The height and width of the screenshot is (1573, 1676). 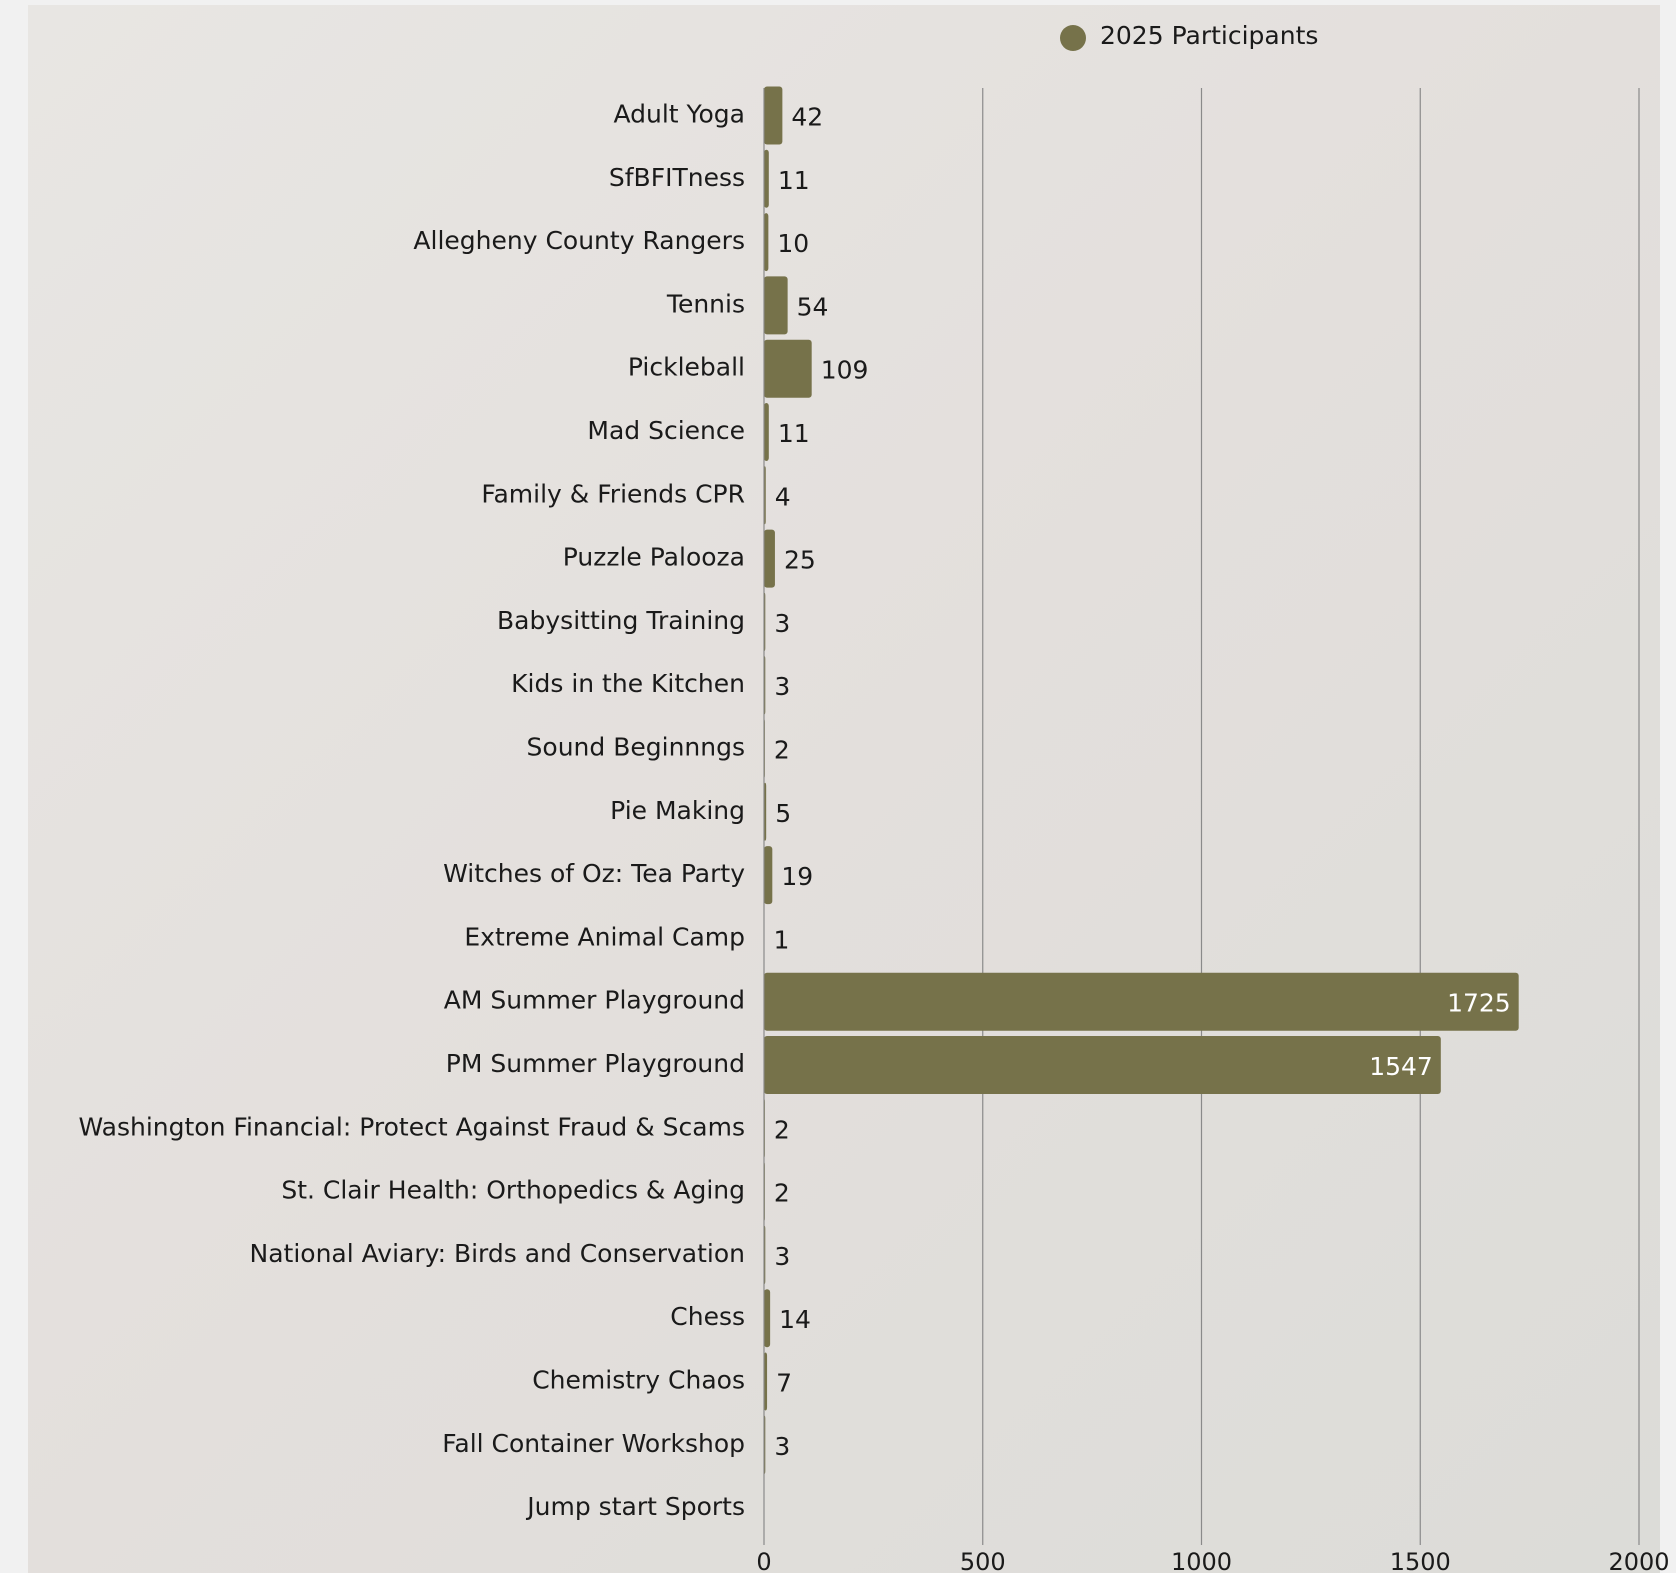 What do you see at coordinates (797, 876) in the screenshot?
I see `value-label: 19` at bounding box center [797, 876].